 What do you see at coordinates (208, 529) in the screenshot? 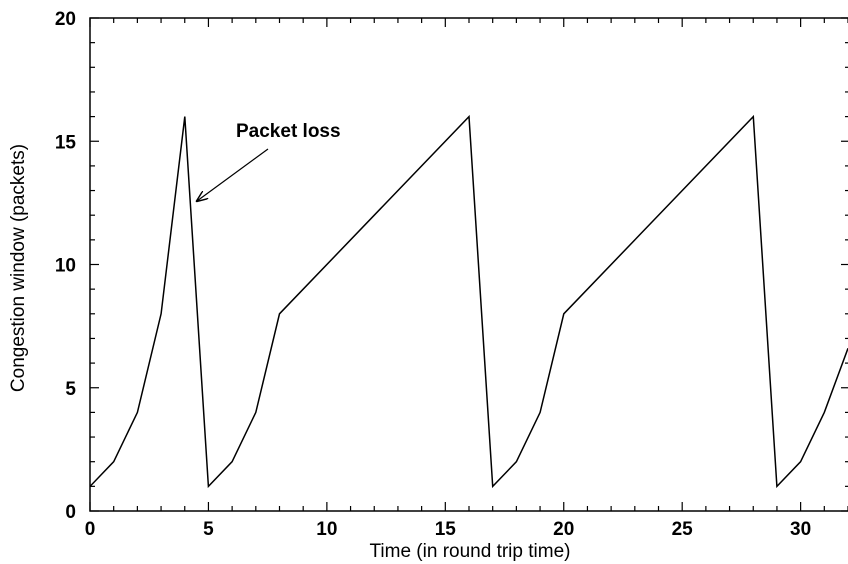
I see `x-tick-label: 5` at bounding box center [208, 529].